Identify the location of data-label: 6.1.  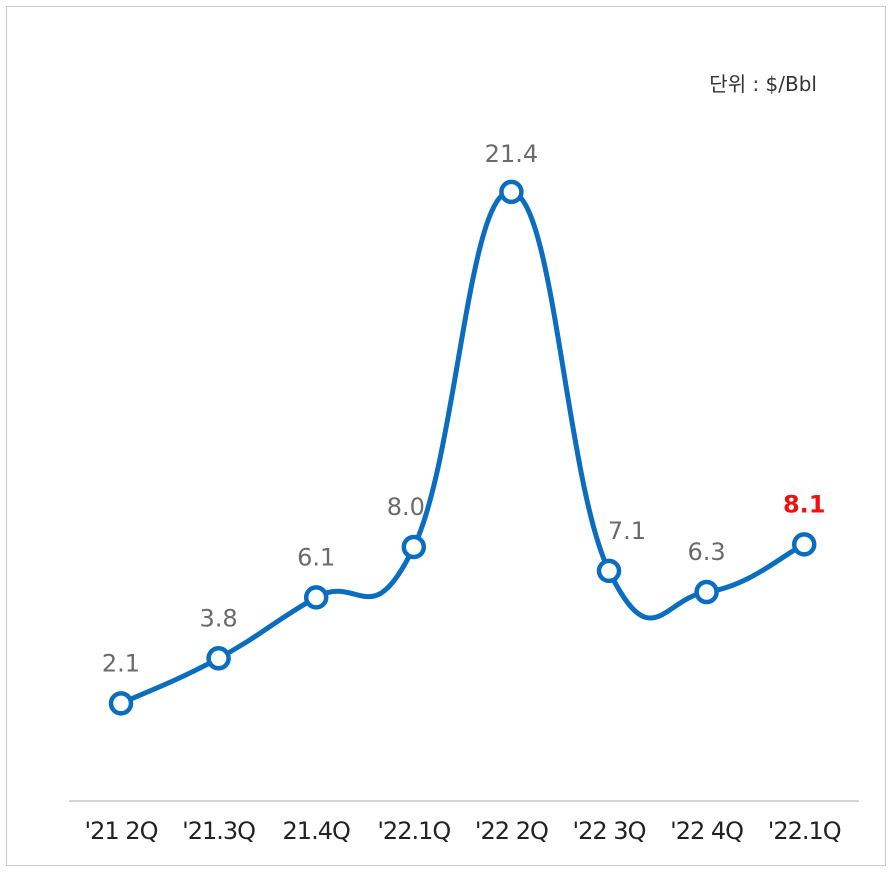
(316, 557).